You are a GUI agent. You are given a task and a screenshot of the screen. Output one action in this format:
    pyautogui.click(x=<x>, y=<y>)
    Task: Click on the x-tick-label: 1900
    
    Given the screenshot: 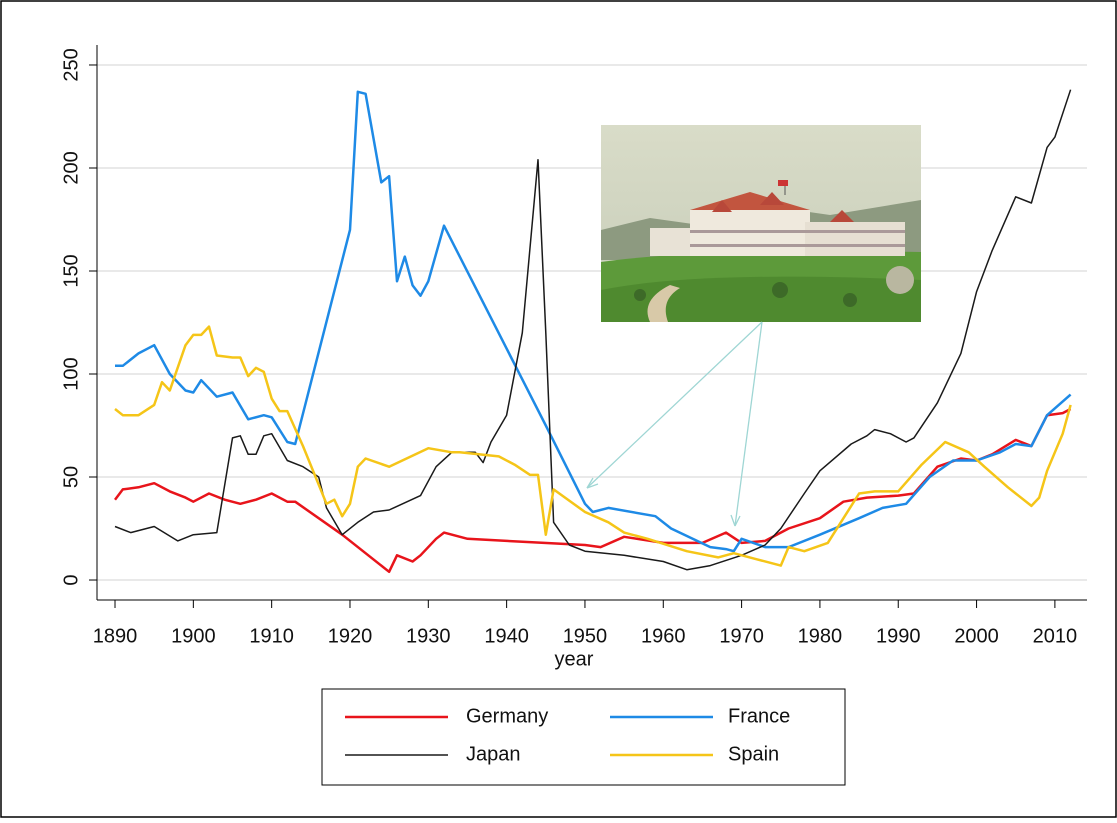 What is the action you would take?
    pyautogui.click(x=193, y=636)
    